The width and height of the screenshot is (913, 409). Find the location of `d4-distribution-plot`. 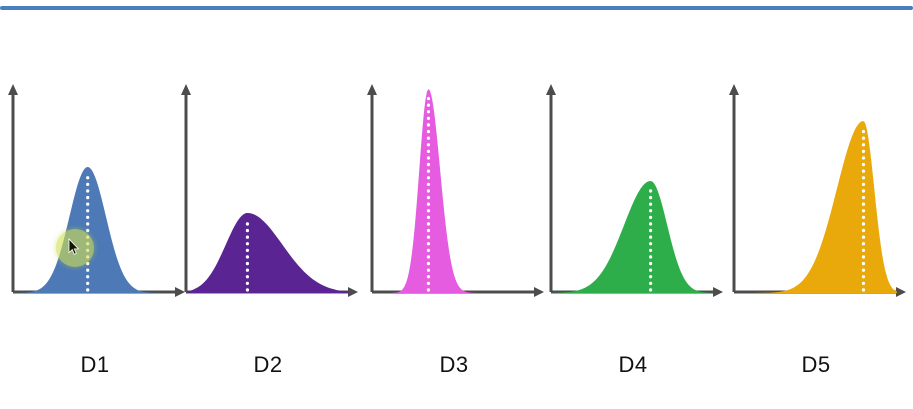

d4-distribution-plot is located at coordinates (634, 190).